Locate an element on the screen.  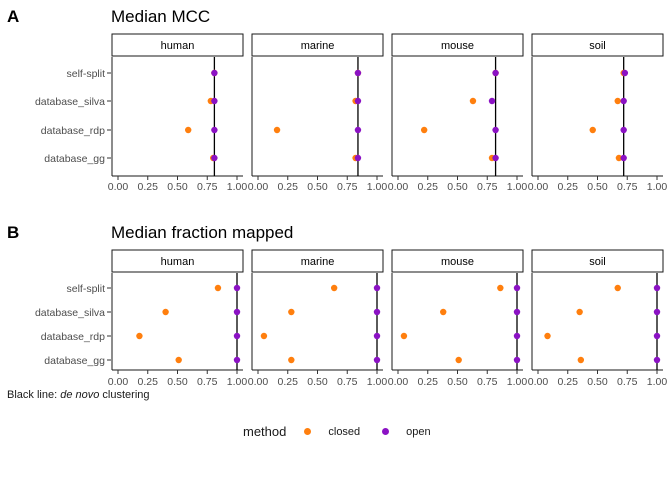
panel-a-point-marine-open-database_silva is located at coordinates (358, 101).